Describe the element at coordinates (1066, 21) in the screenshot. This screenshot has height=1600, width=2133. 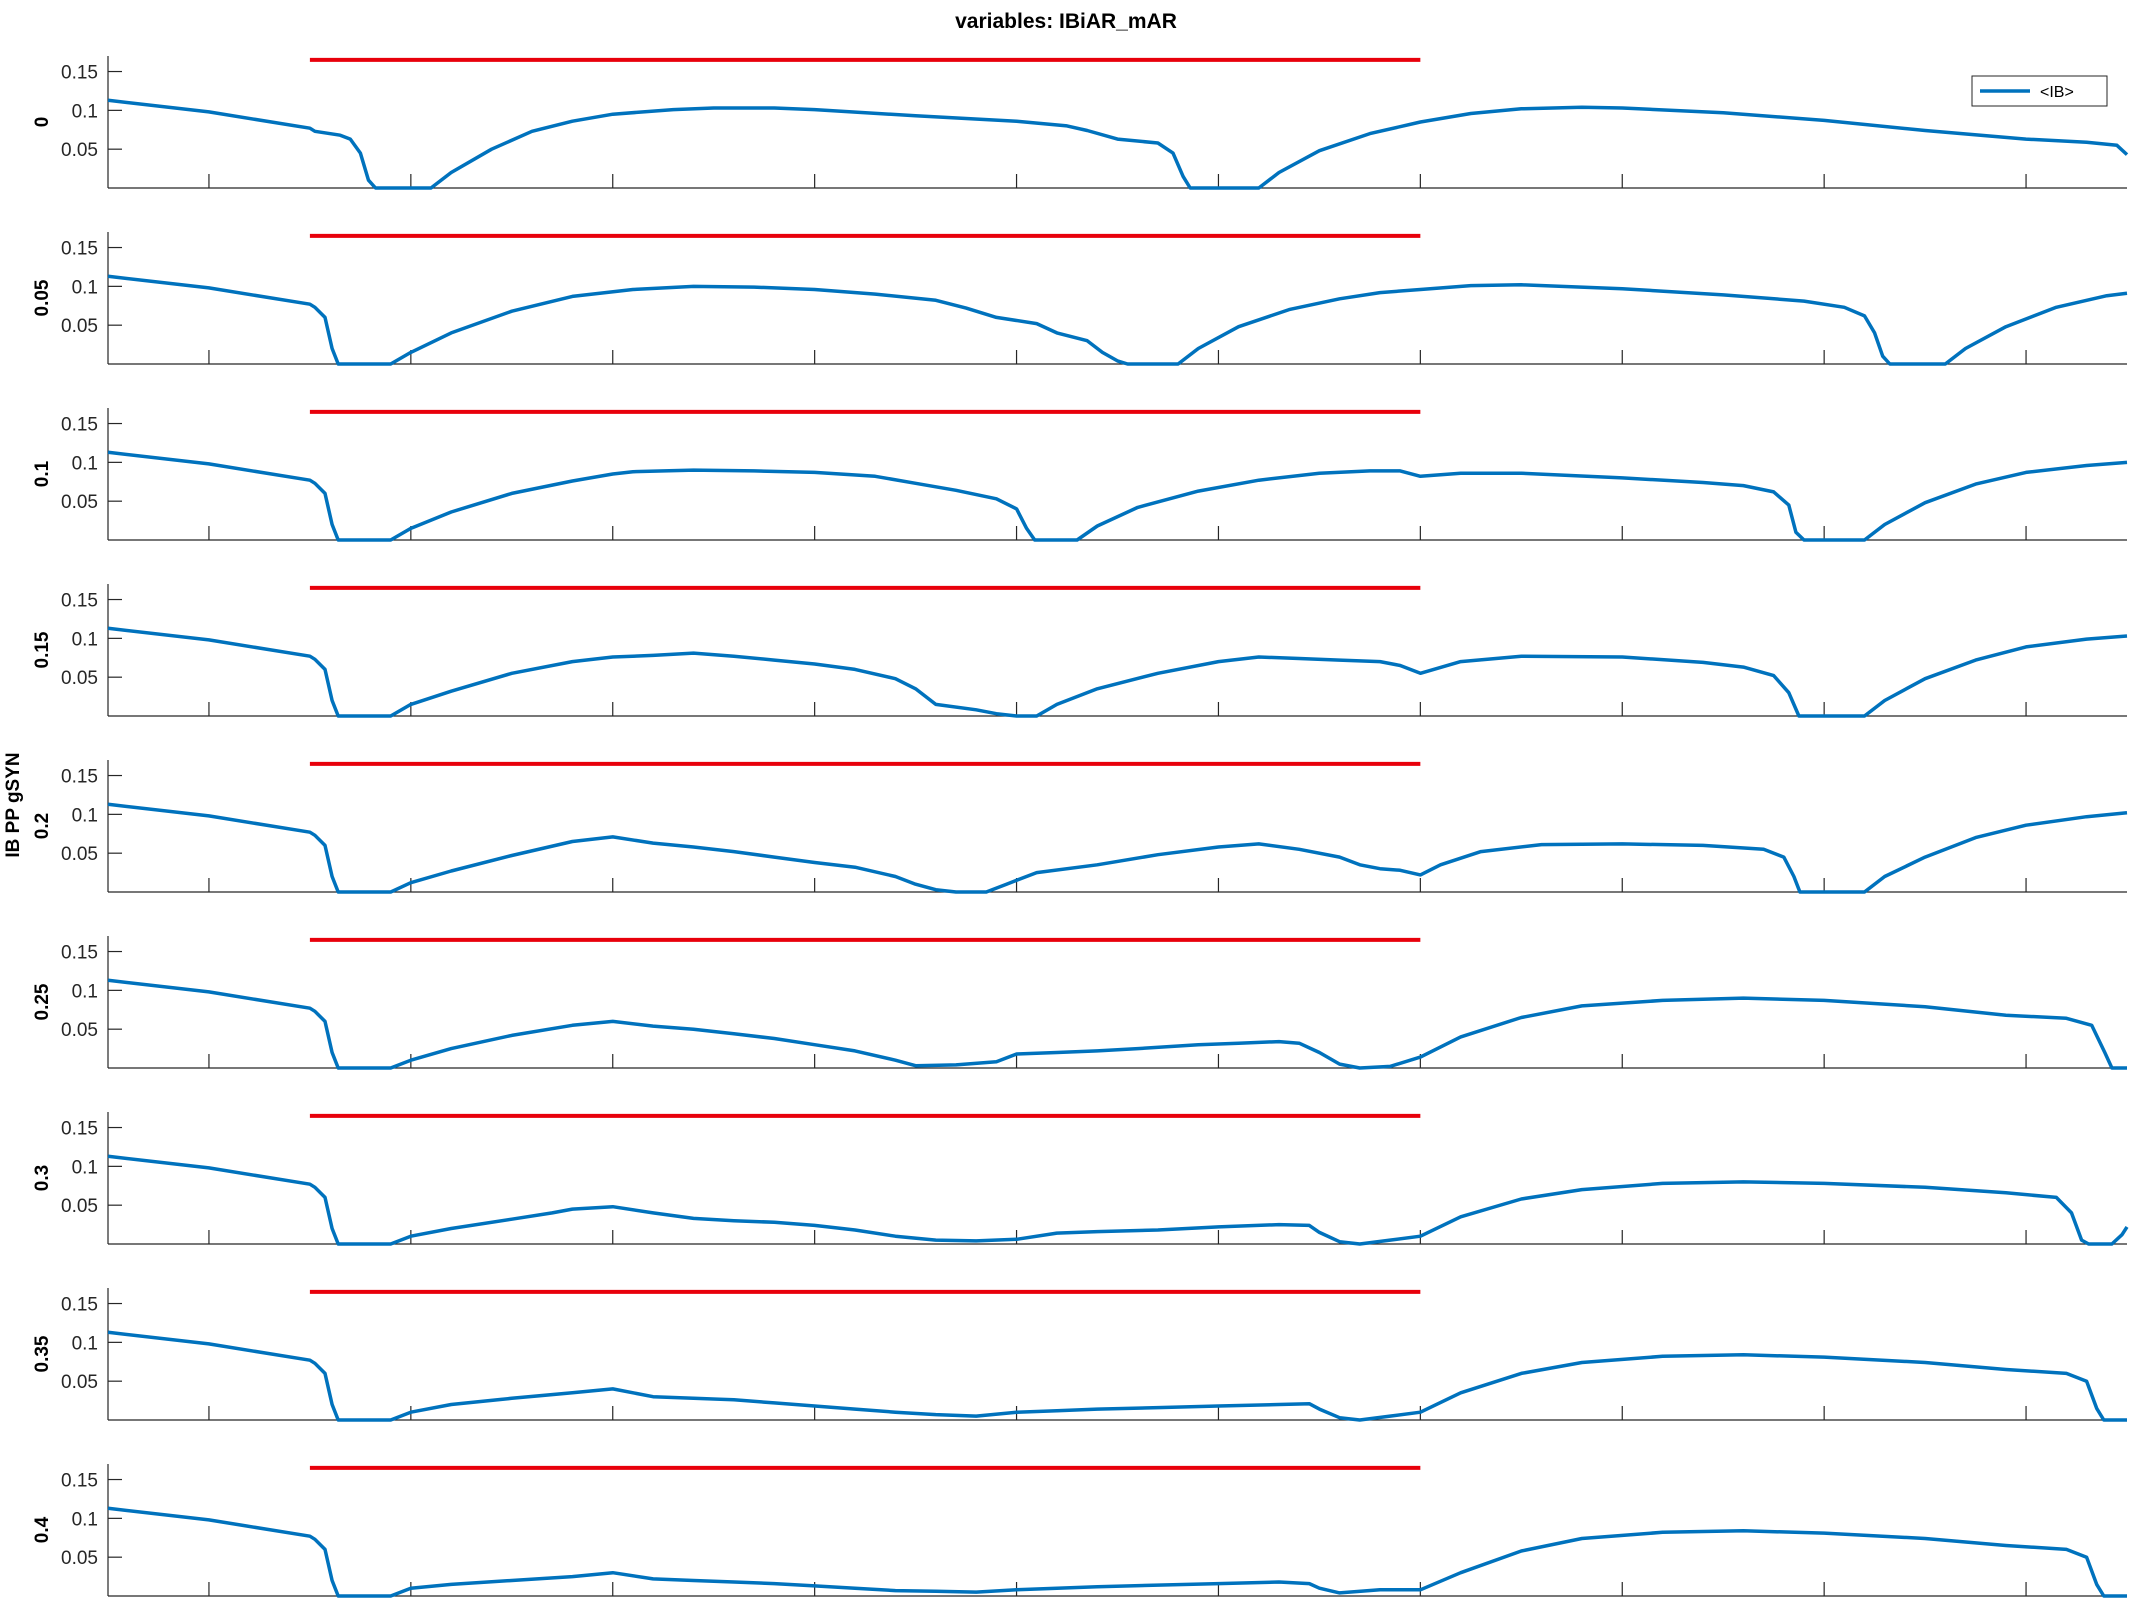
I see `figure-title: variables: IBiAR_mAR` at that location.